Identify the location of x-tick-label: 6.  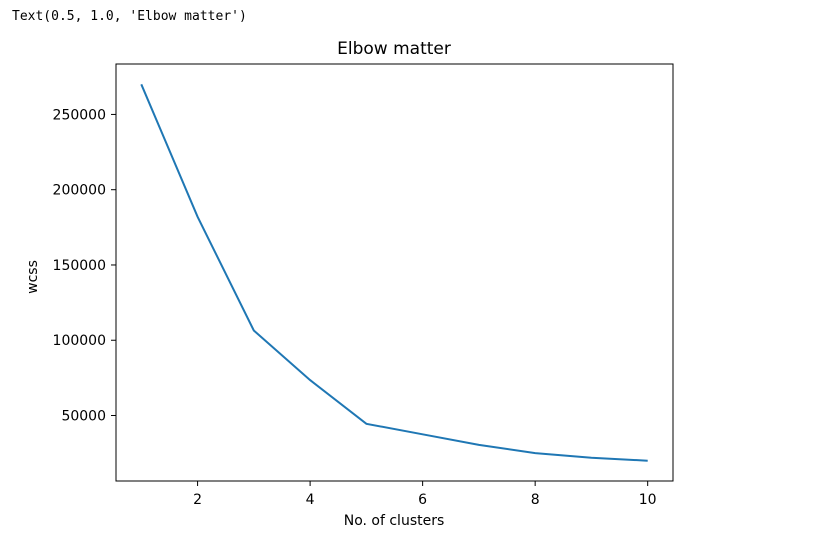
(422, 500).